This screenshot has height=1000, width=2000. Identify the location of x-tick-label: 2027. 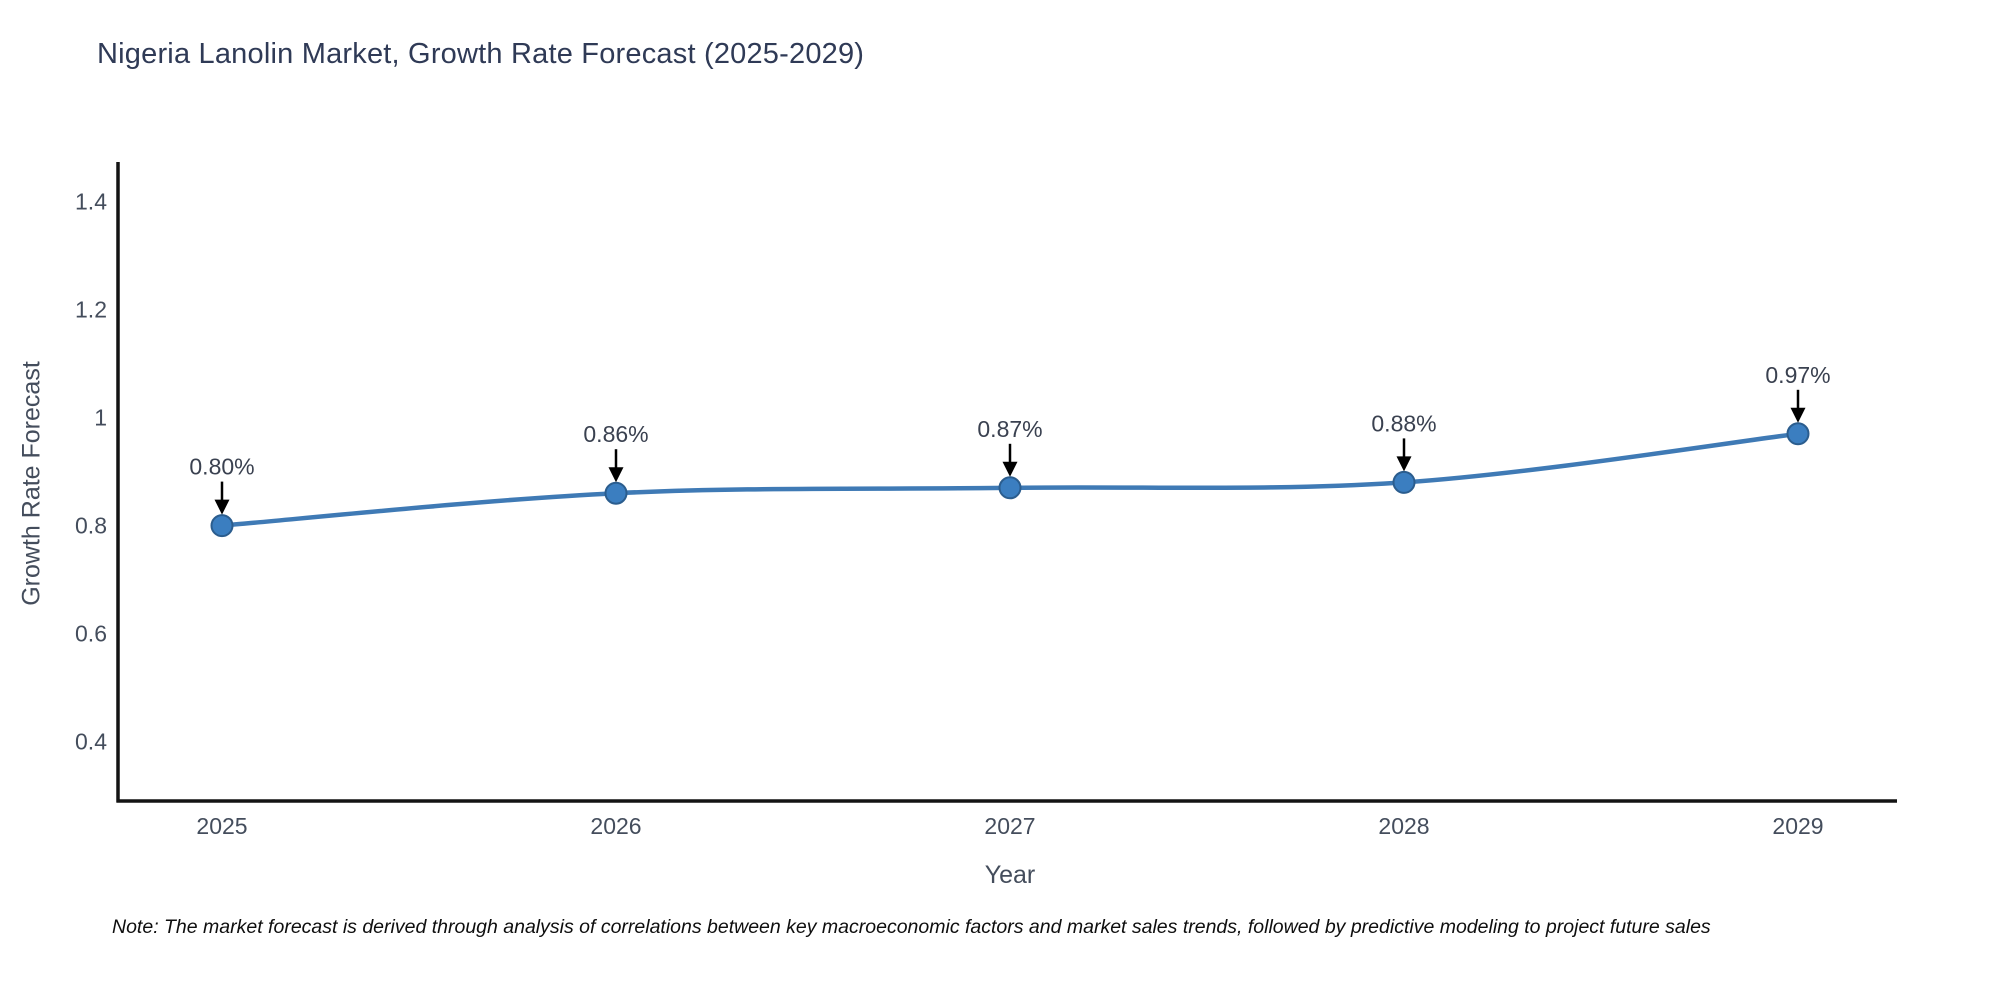
(1009, 826).